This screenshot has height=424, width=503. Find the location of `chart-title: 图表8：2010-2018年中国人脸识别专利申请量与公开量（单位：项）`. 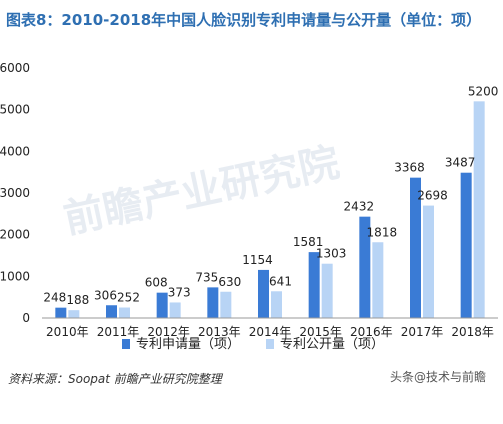

chart-title: 图表8：2010-2018年中国人脸识别专利申请量与公开量（单位：项） is located at coordinates (244, 20).